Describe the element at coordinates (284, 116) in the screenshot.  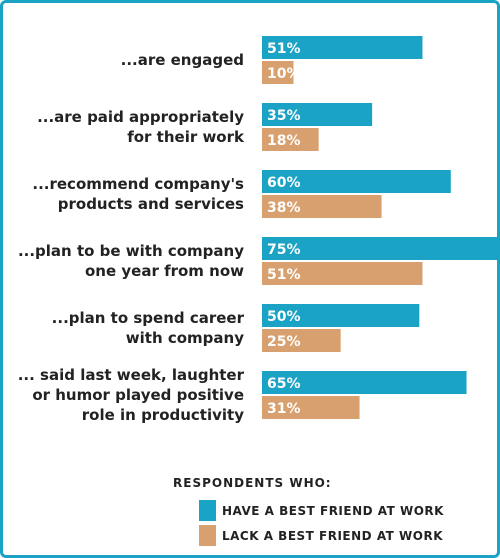
I see `bar-value-label: 35%` at that location.